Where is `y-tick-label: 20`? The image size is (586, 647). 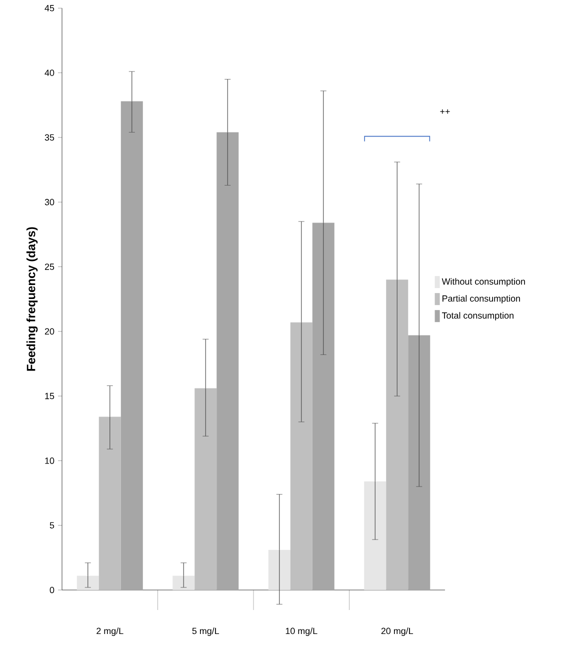 y-tick-label: 20 is located at coordinates (49, 331).